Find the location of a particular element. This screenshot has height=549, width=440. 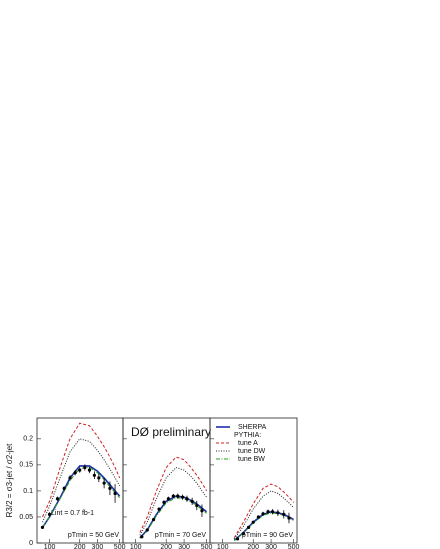

legend-label: tune BW is located at coordinates (251, 459).